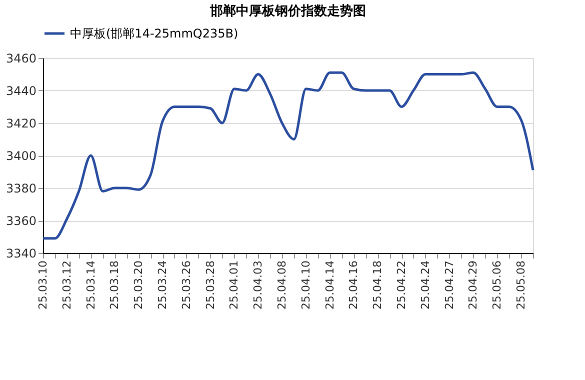 The height and width of the screenshot is (380, 585). What do you see at coordinates (234, 285) in the screenshot?
I see `x-tick-label: 25.04.01` at bounding box center [234, 285].